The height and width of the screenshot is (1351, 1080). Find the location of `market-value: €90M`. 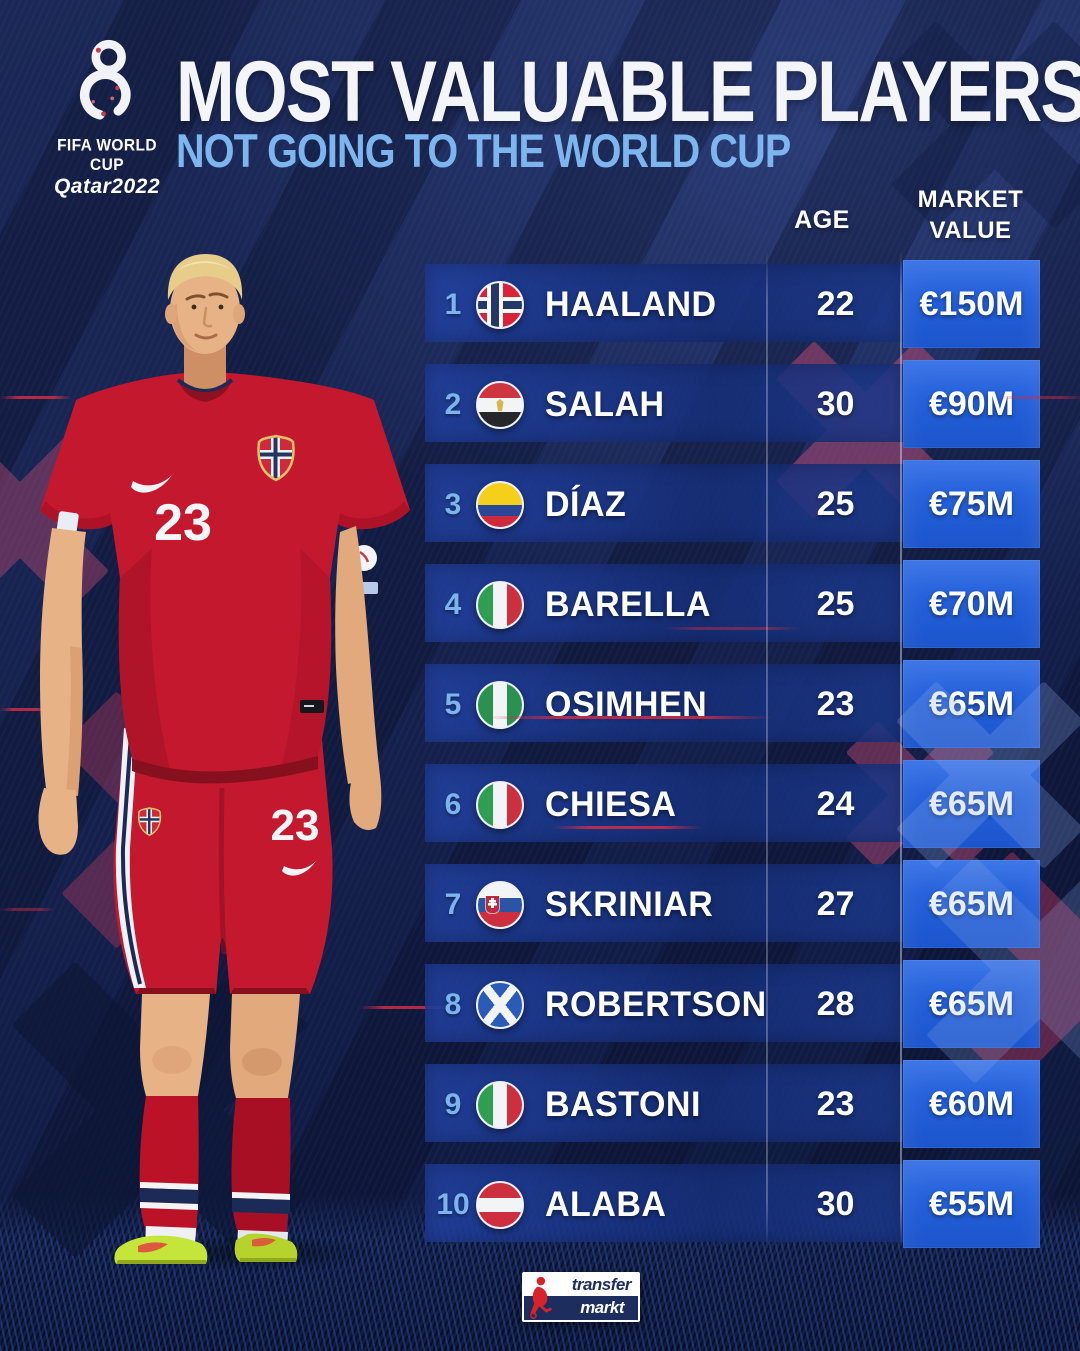

market-value: €90M is located at coordinates (971, 403).